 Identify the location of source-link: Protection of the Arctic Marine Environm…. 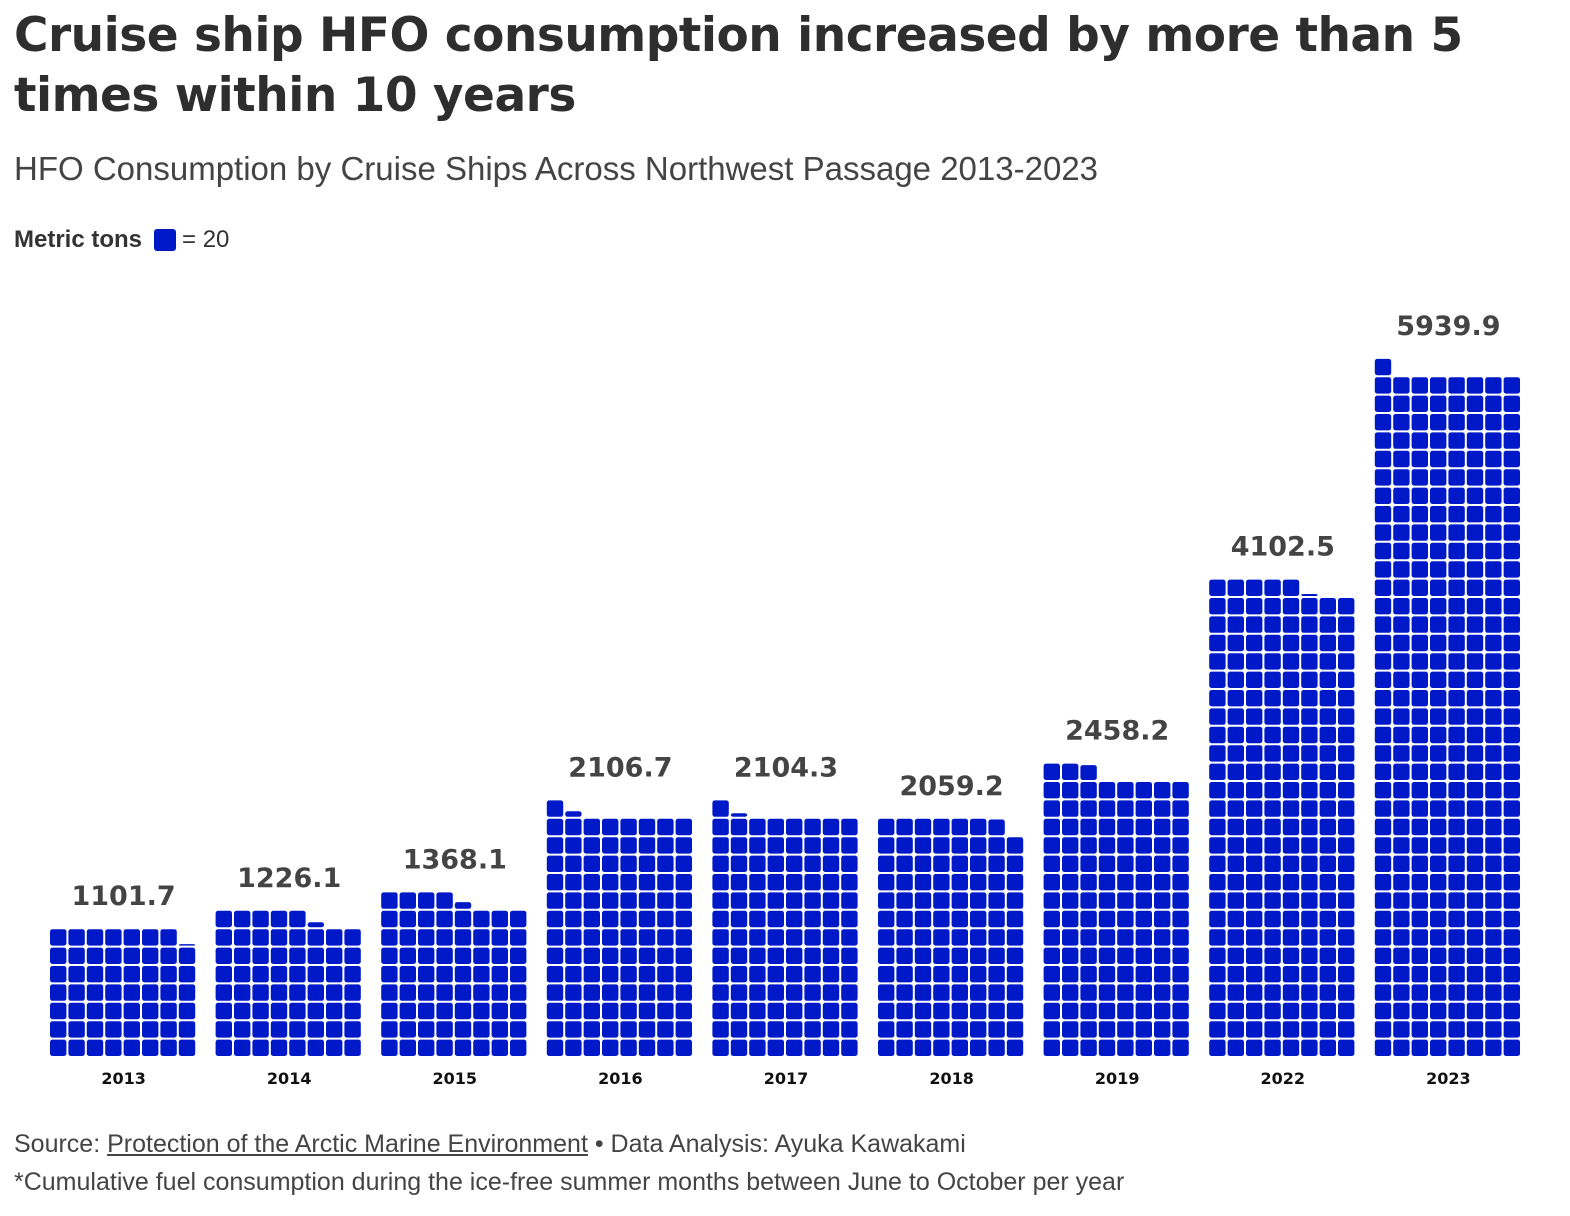
(347, 1144).